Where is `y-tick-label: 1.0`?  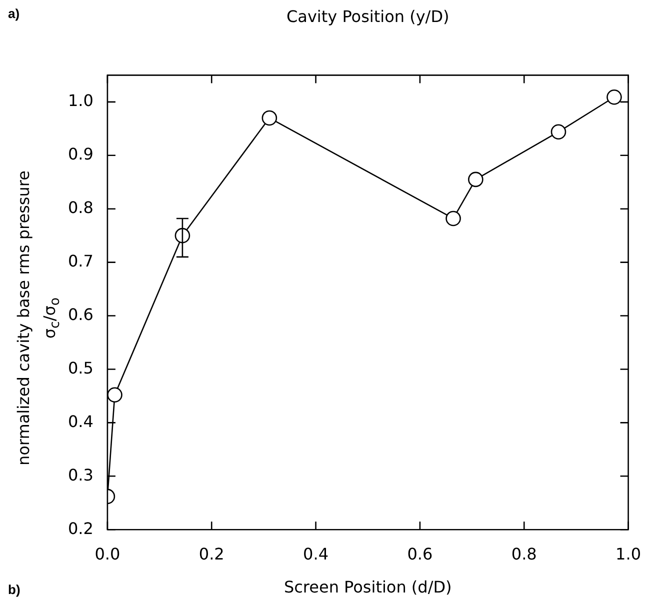 y-tick-label: 1.0 is located at coordinates (81, 100).